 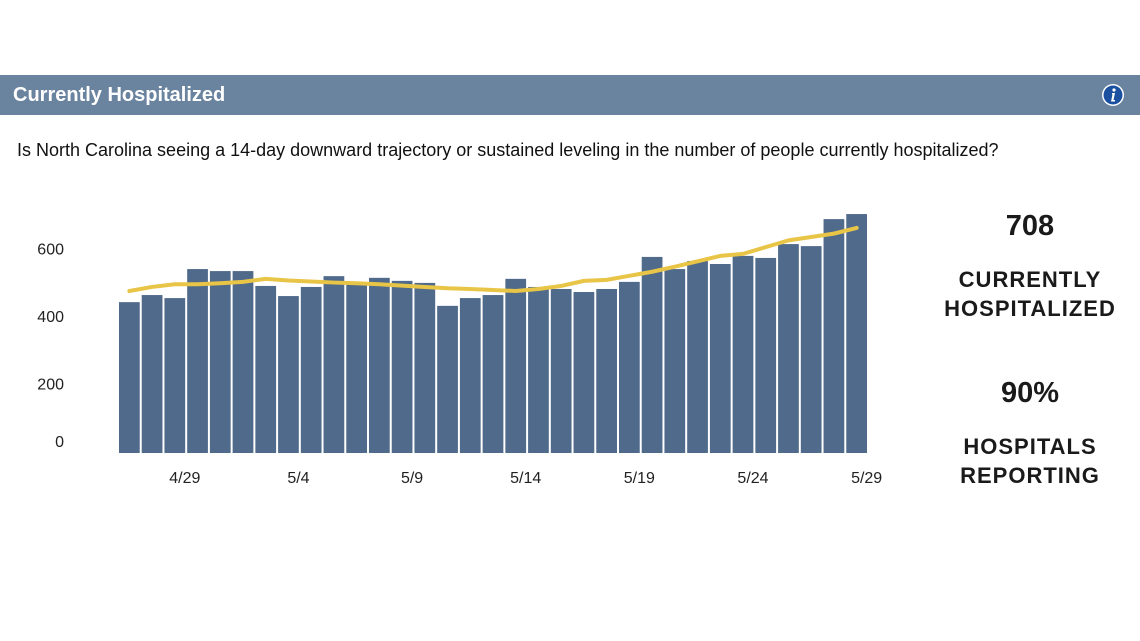 What do you see at coordinates (570, 95) in the screenshot?
I see `panel-header: Currently Hospitalized` at bounding box center [570, 95].